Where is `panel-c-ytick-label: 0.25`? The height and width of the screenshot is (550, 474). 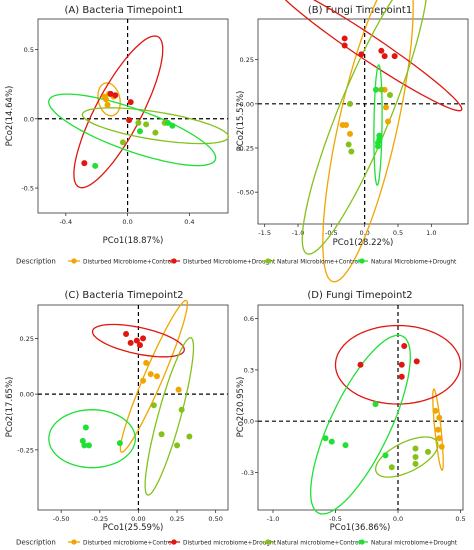 panel-c-ytick-label: 0.25 is located at coordinates (27, 339).